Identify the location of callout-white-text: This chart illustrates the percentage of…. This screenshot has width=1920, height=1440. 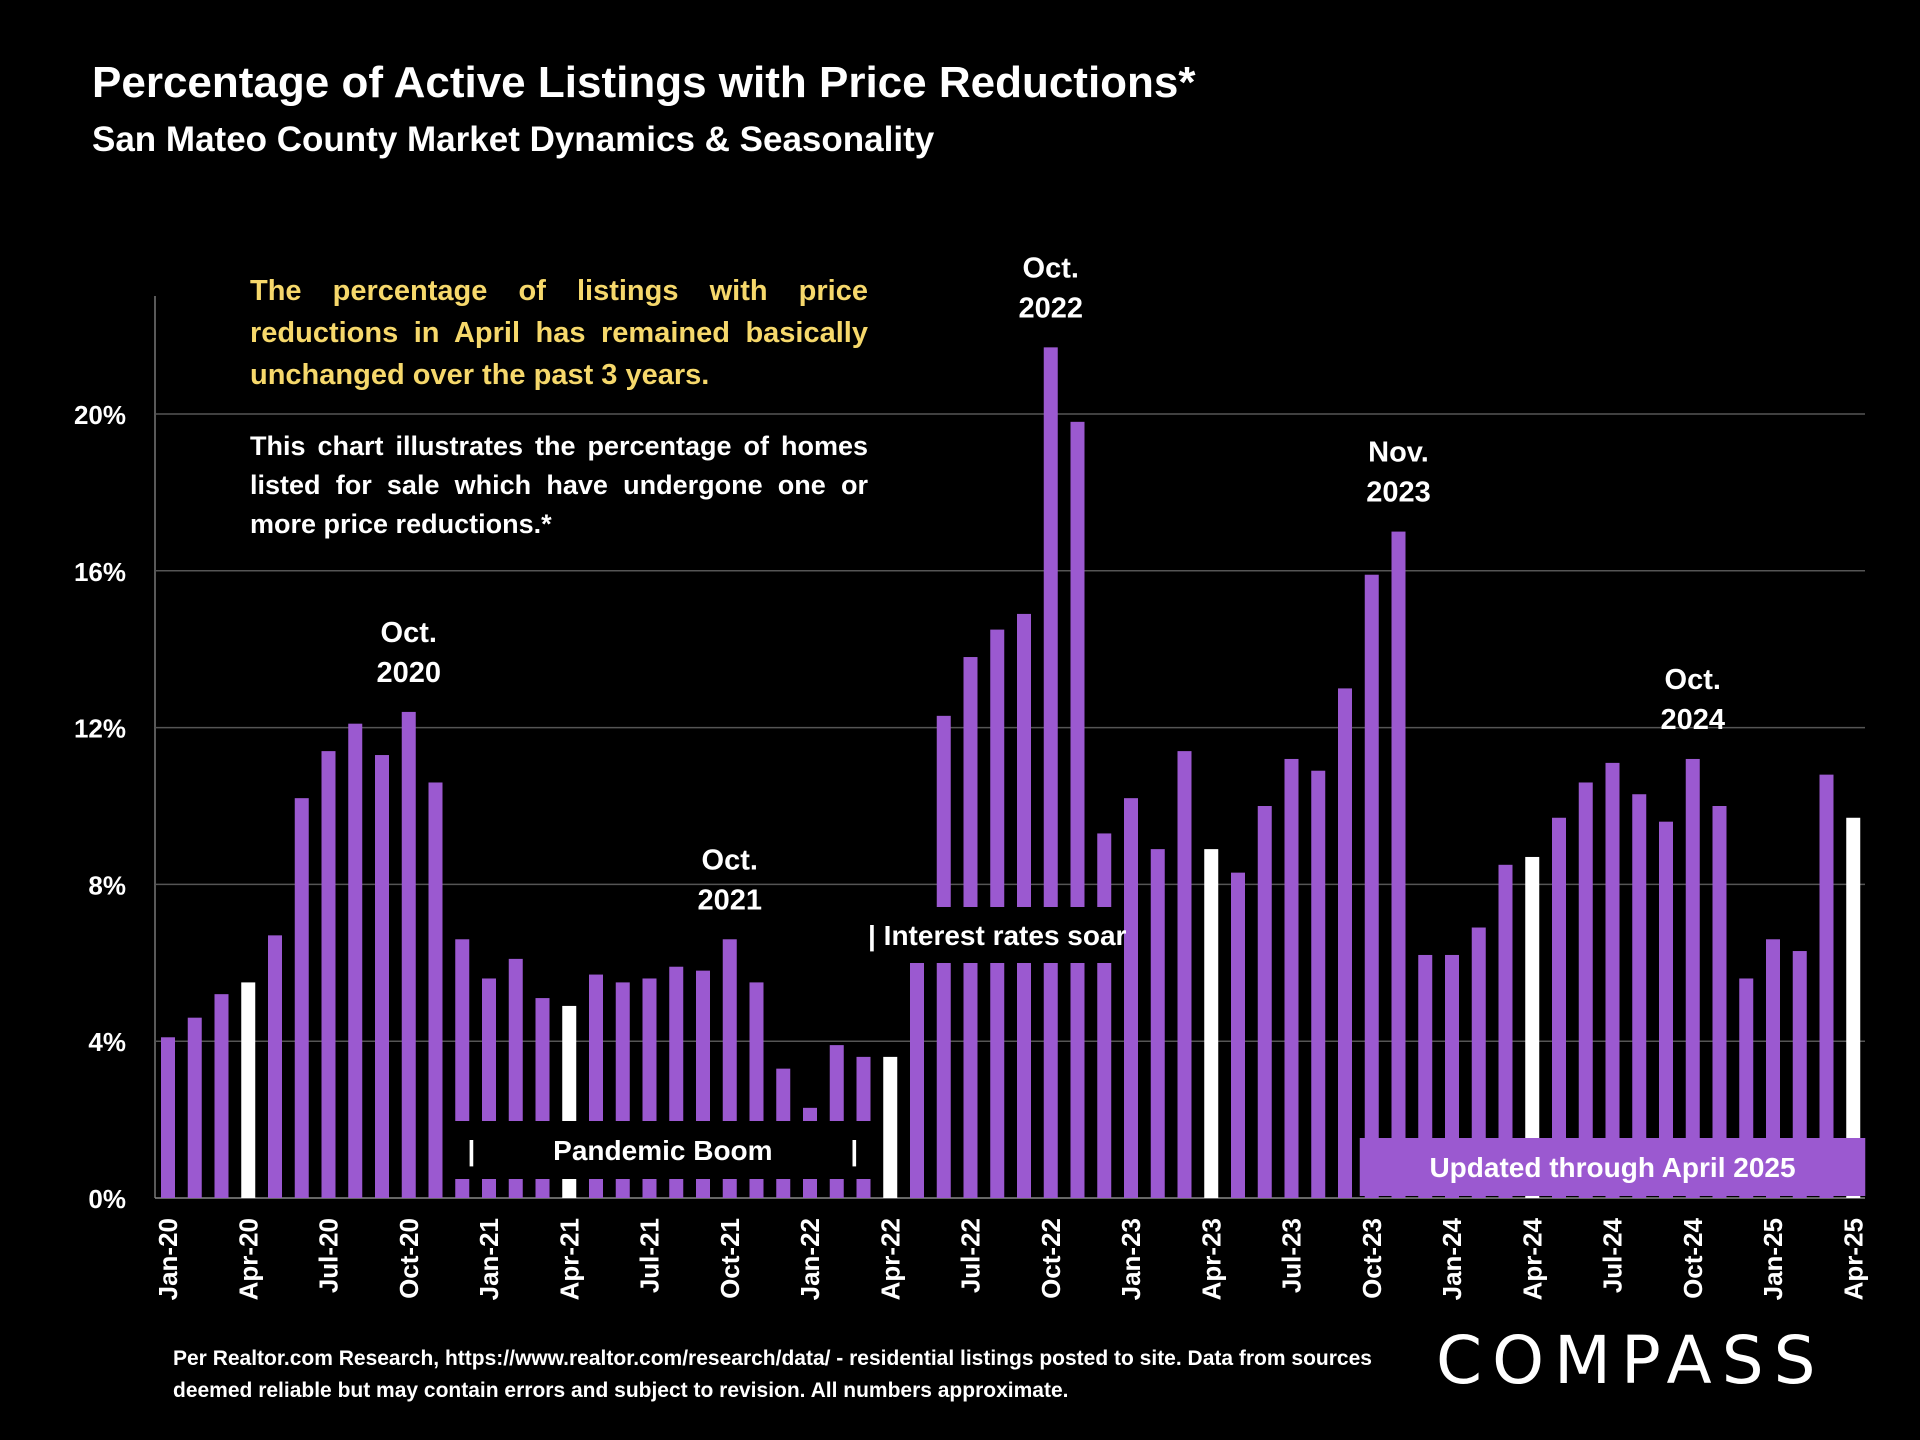
(559, 485).